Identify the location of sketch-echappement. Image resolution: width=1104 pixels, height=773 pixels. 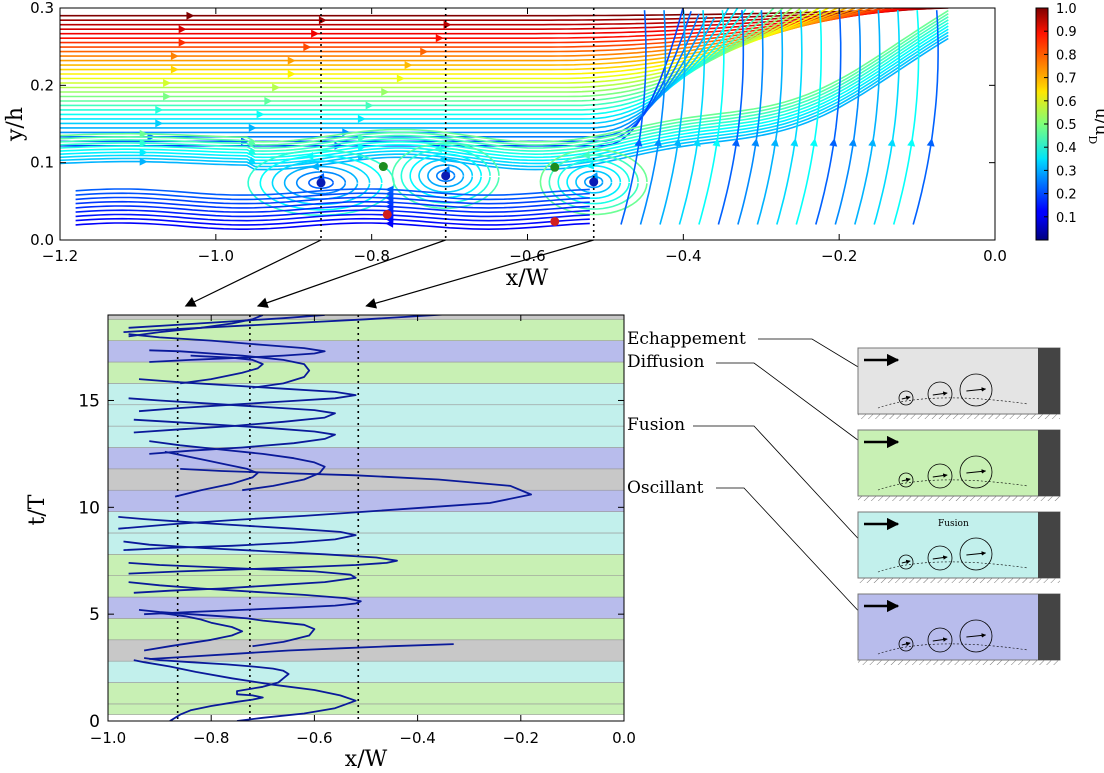
(959, 383).